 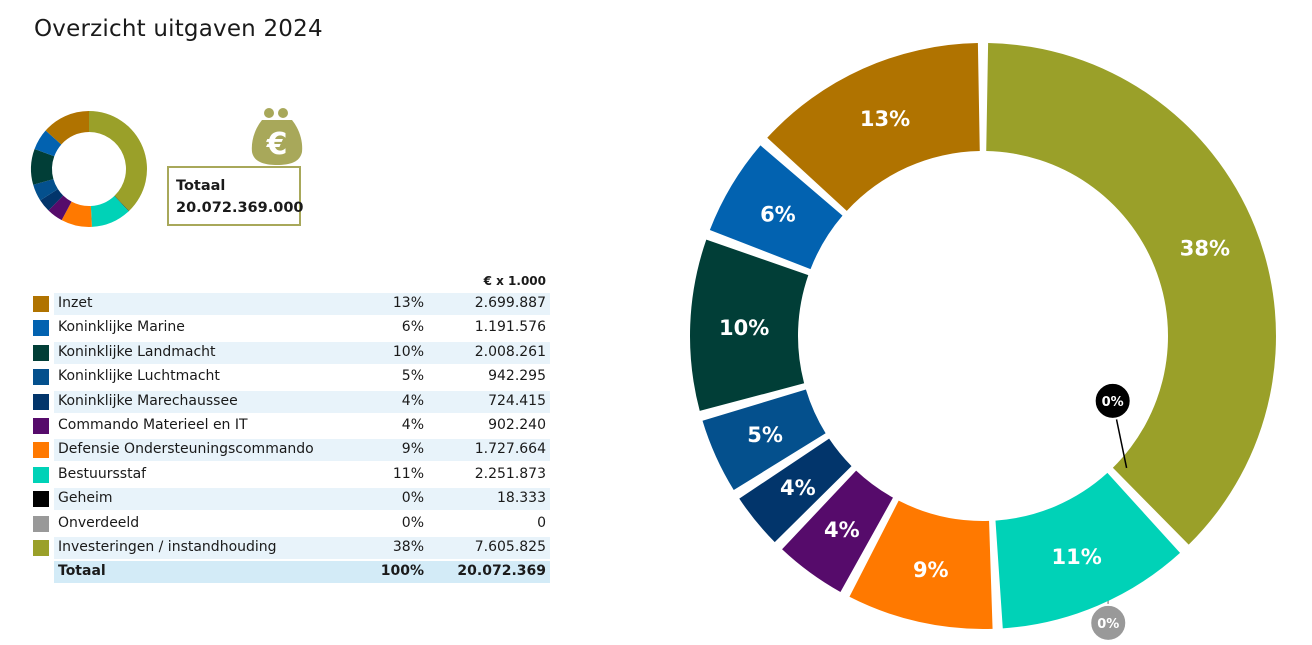 I want to click on row-label: Koninklijke Landmacht, so click(x=137, y=351).